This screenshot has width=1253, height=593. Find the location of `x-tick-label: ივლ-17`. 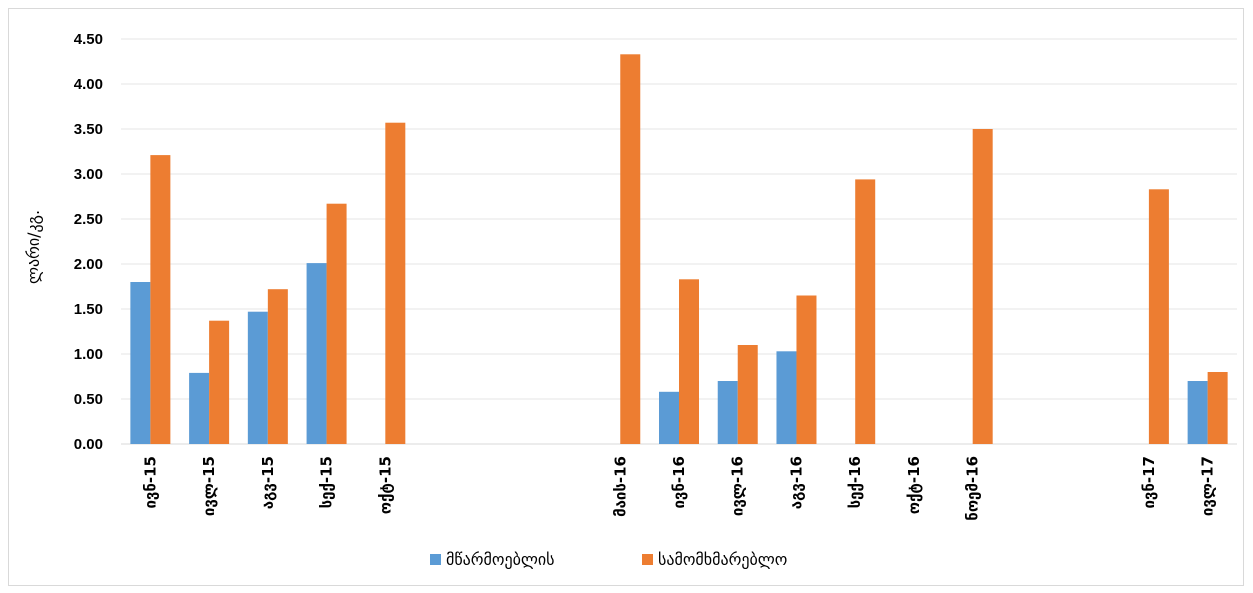

x-tick-label: ივლ-17 is located at coordinates (1208, 486).